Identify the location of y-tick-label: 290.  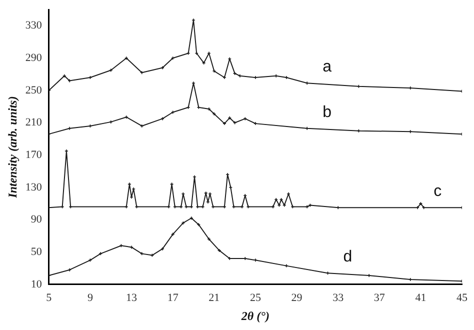
(33, 58).